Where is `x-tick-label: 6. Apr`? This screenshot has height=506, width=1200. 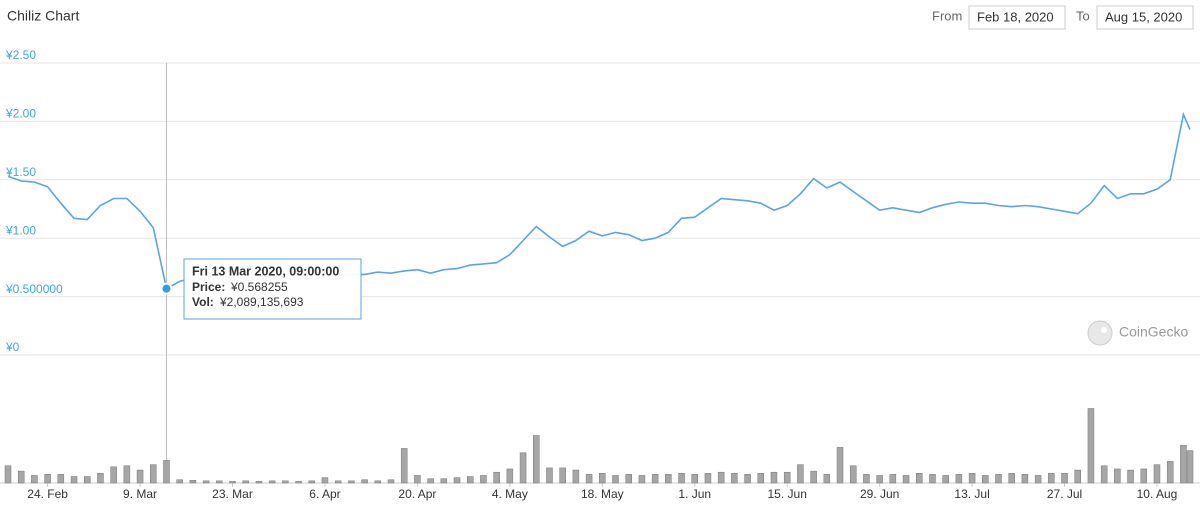
x-tick-label: 6. Apr is located at coordinates (324, 494).